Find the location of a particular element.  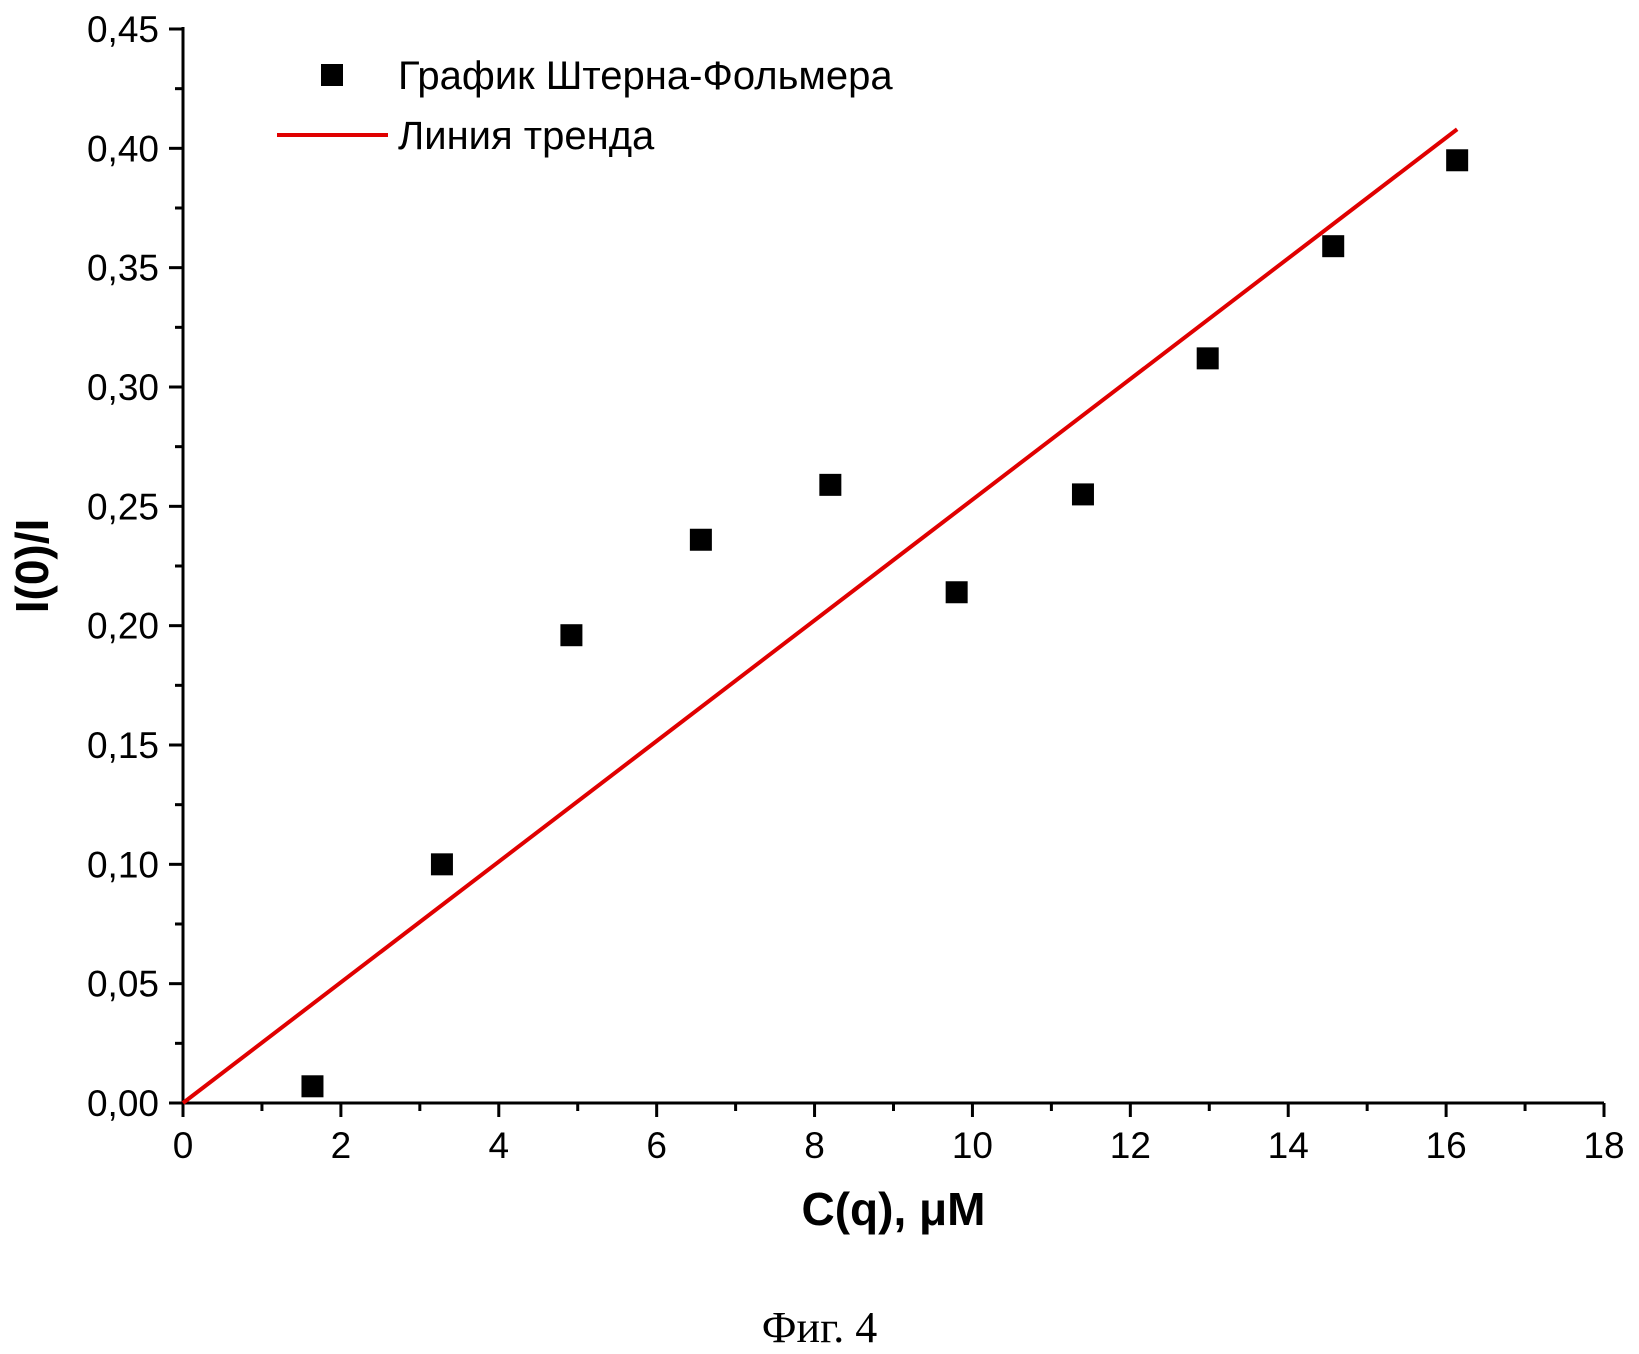

x-tick-label: 14 is located at coordinates (1288, 1145).